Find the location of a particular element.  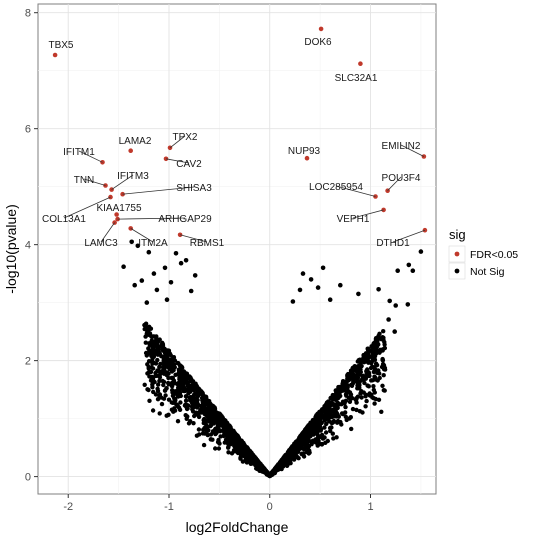

legend: sig FDR<0.05 Not Sig is located at coordinates (483, 253).